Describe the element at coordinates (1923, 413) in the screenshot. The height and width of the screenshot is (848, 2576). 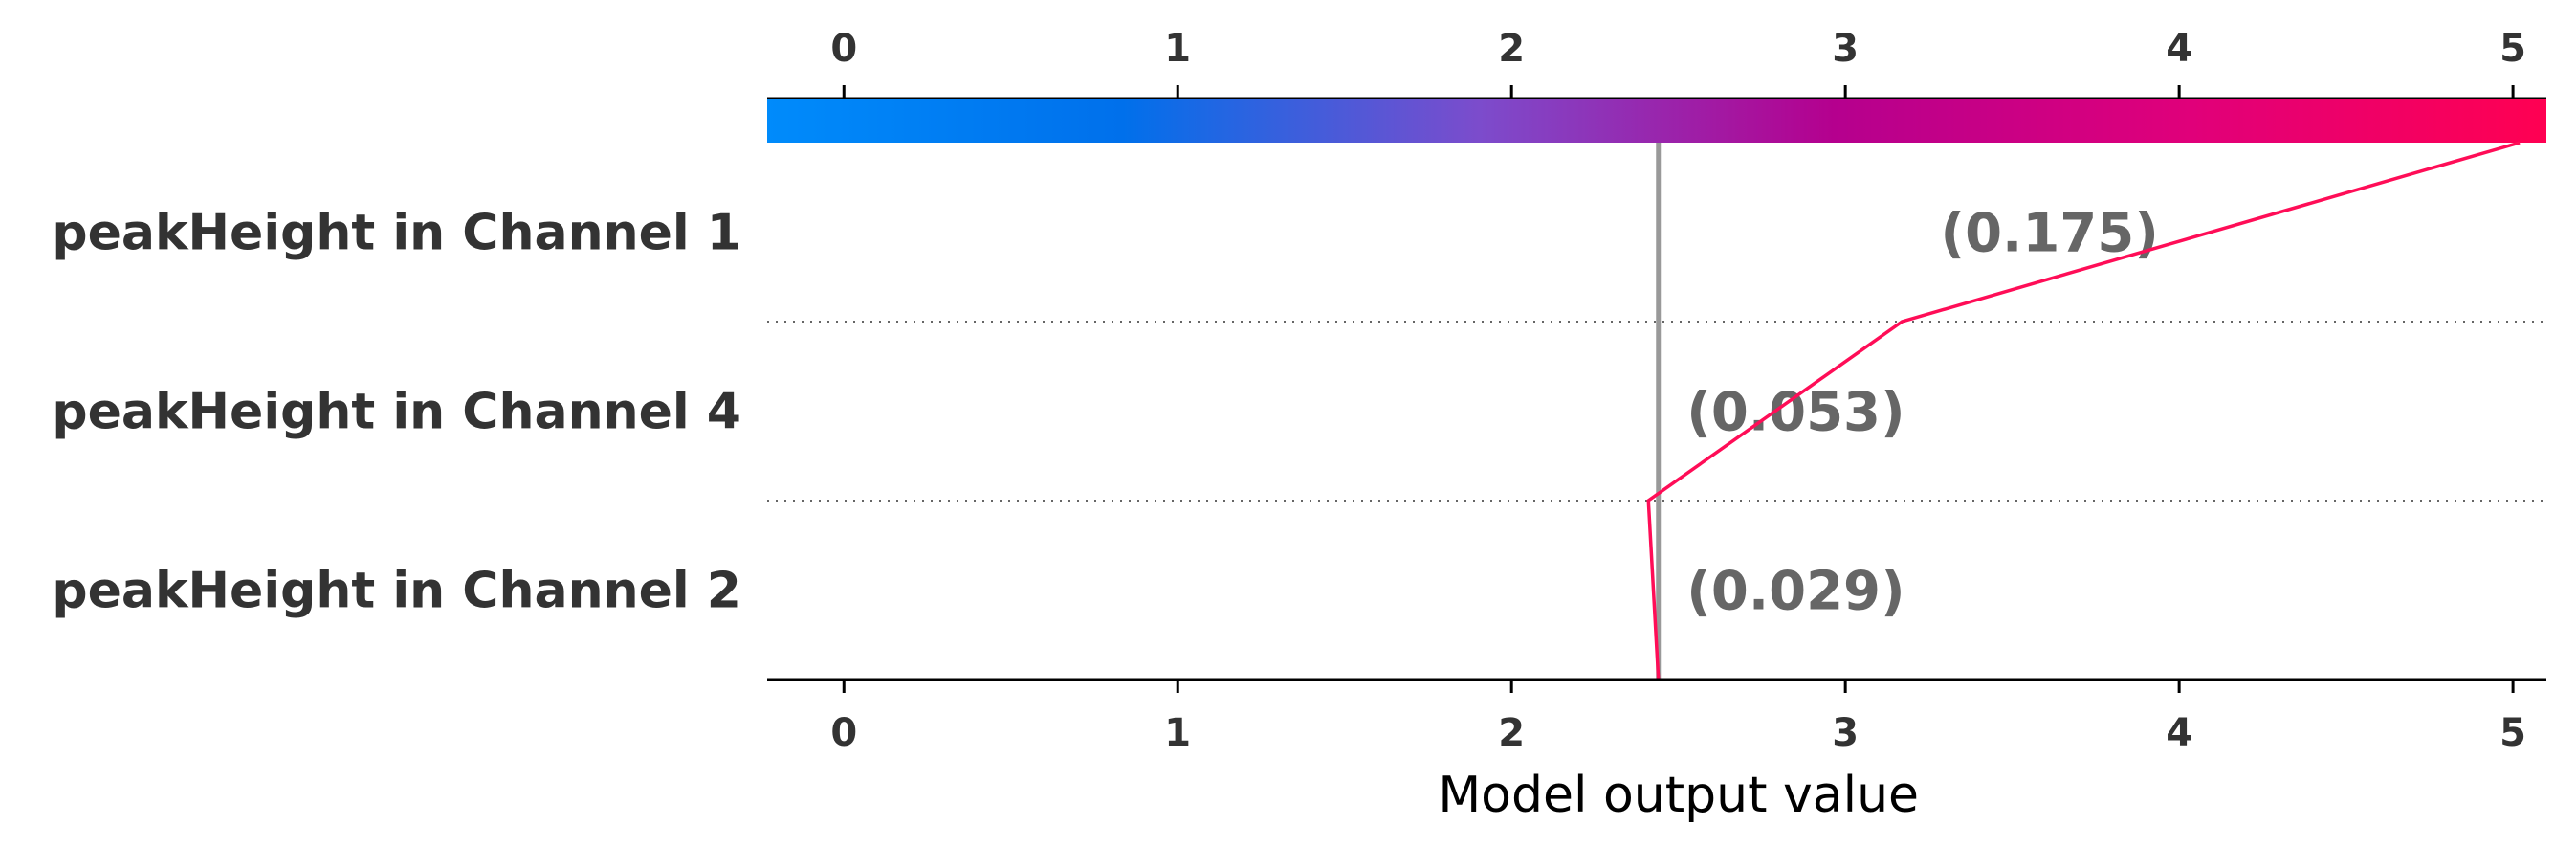
I see `value-labels: (0.175) (0.053) (0.029)` at that location.